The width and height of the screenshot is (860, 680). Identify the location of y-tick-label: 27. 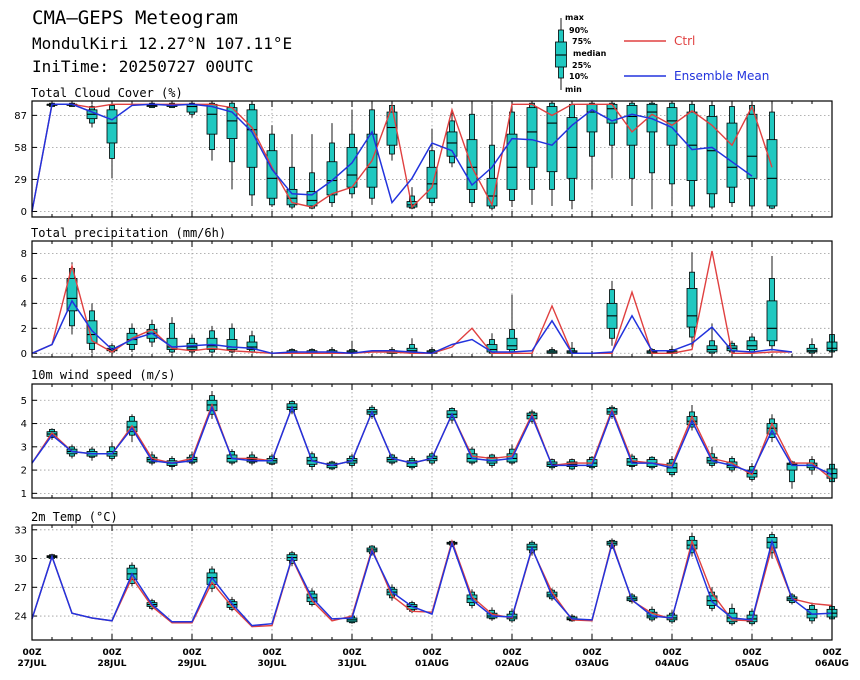
(20, 588).